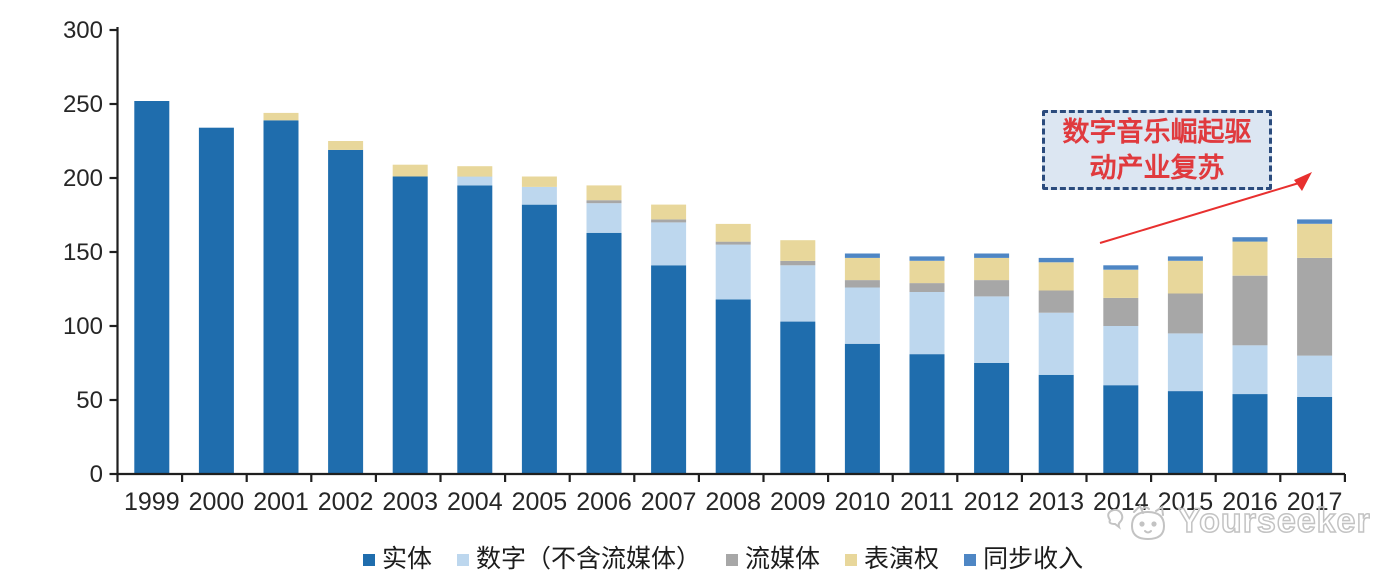 The width and height of the screenshot is (1398, 582). Describe the element at coordinates (863, 502) in the screenshot. I see `x-category-label: 2010` at that location.